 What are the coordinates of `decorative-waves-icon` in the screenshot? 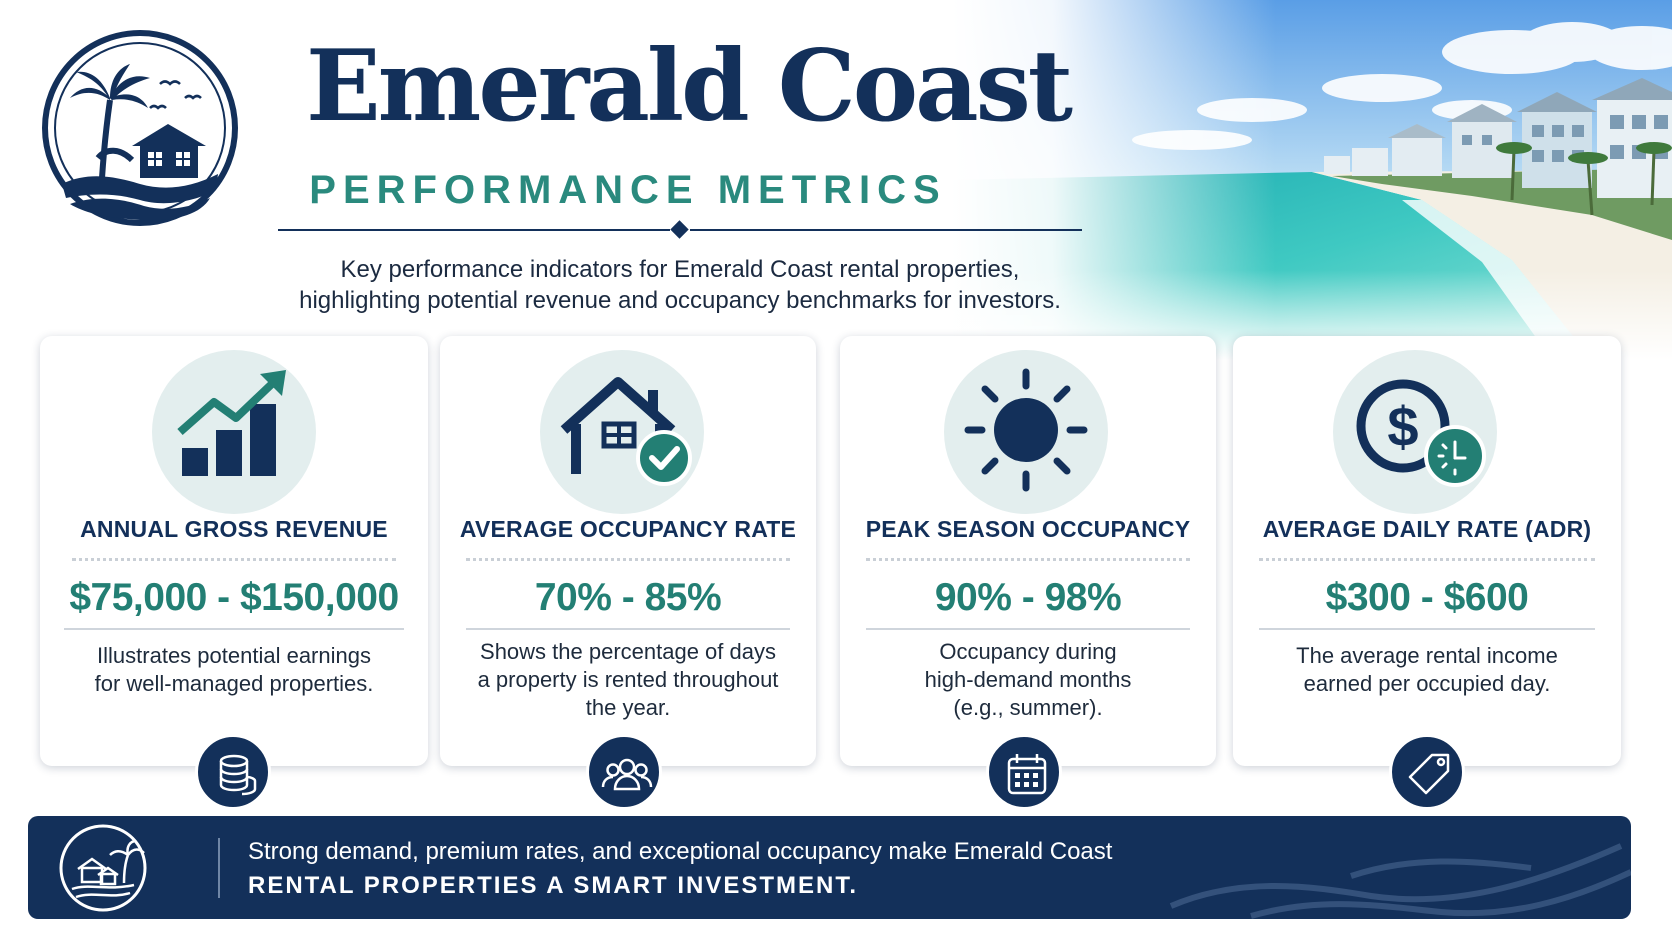 It's located at (1400, 881).